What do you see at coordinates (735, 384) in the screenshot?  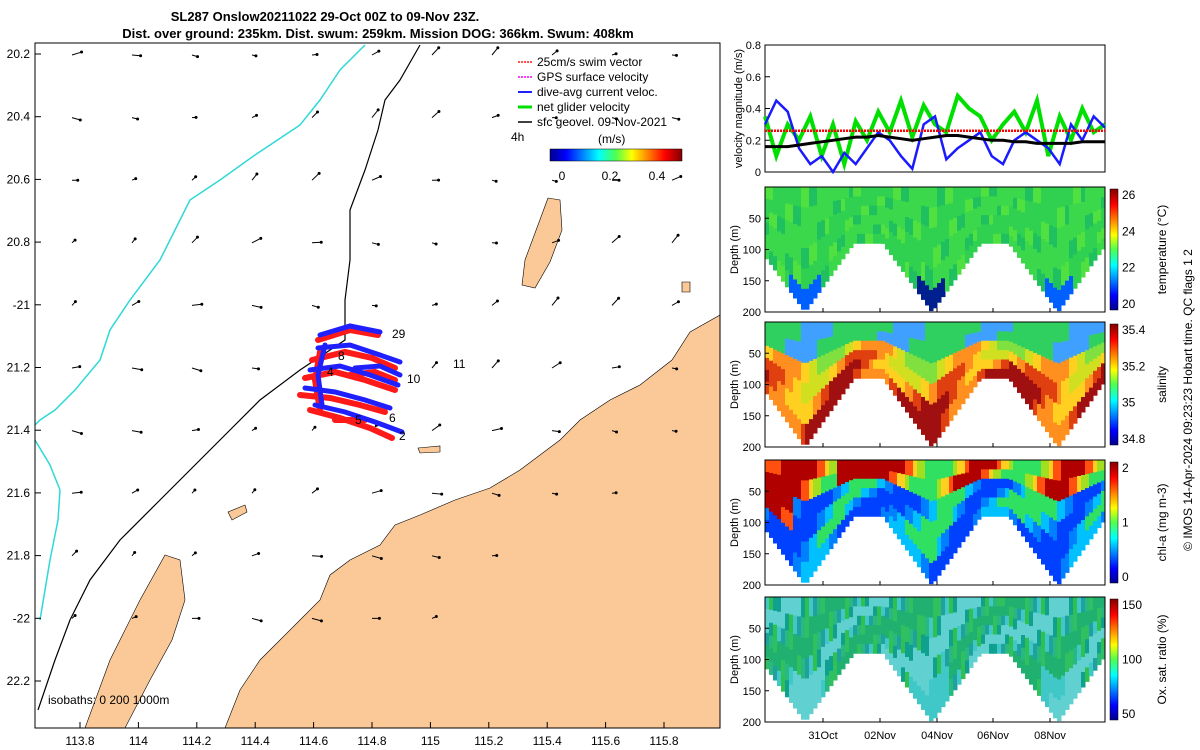 I see `salinity-ylabel: Depth (m)` at bounding box center [735, 384].